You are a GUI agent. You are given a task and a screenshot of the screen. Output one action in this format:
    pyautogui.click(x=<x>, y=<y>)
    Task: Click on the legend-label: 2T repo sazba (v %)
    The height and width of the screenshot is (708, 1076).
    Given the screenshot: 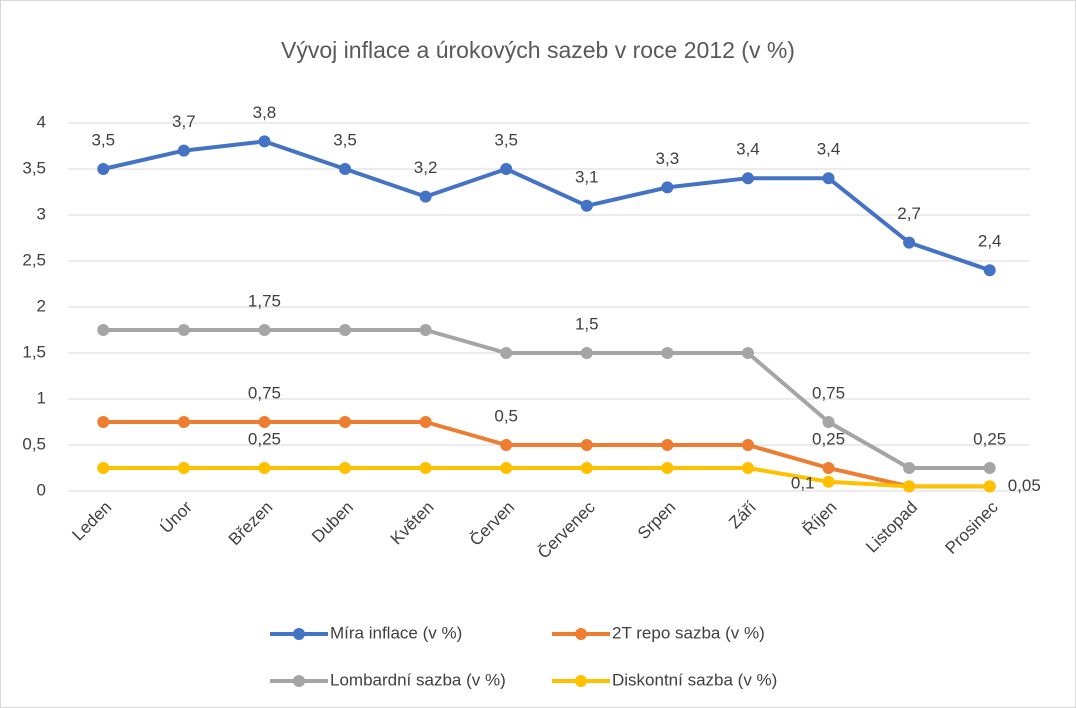 What is the action you would take?
    pyautogui.click(x=688, y=632)
    